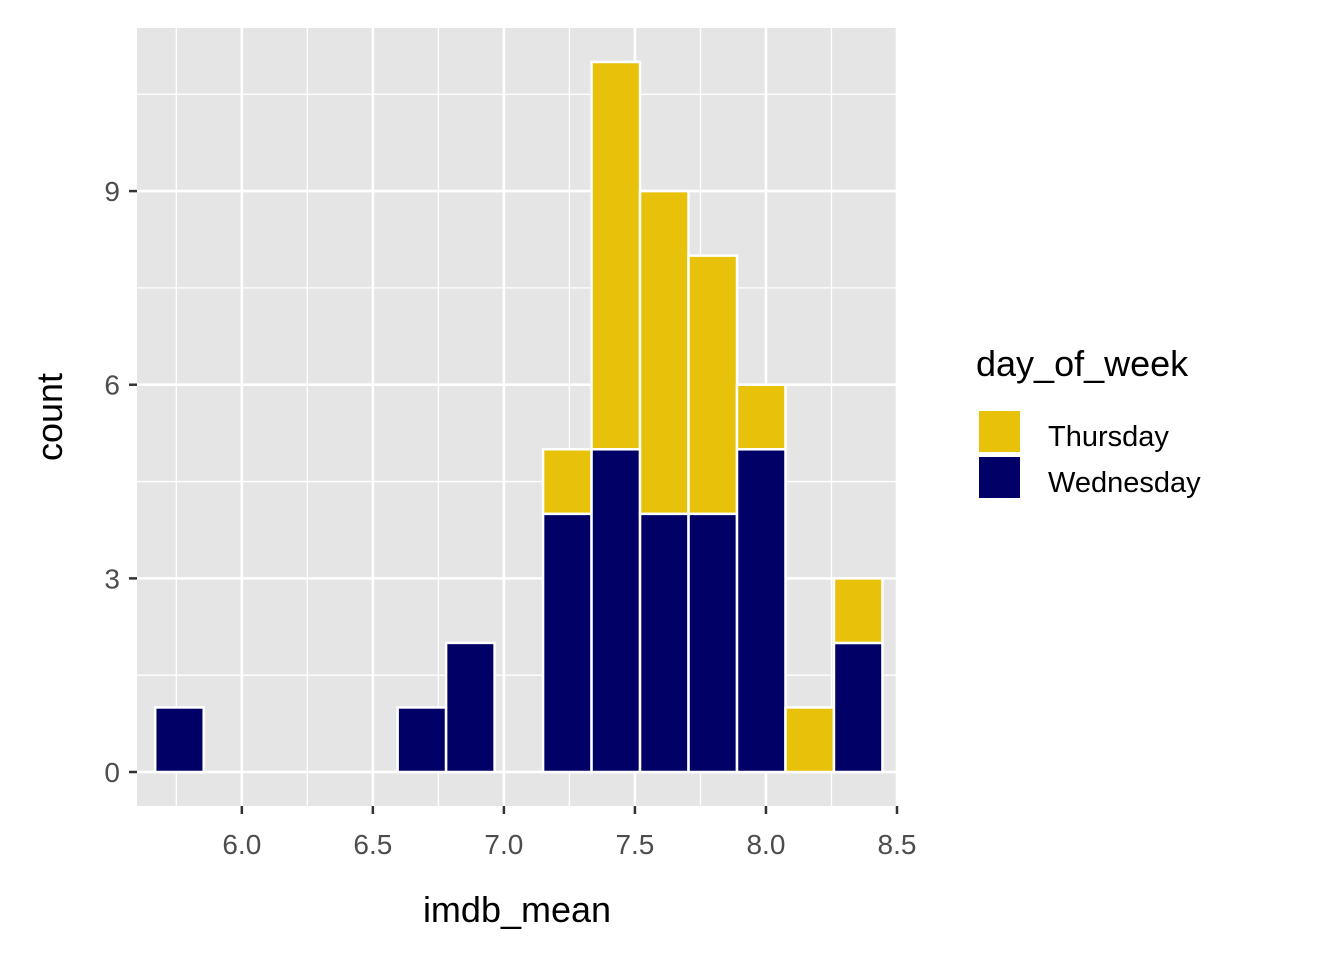 This screenshot has height=960, width=1344. What do you see at coordinates (112, 385) in the screenshot?
I see `y-tick-label: 6` at bounding box center [112, 385].